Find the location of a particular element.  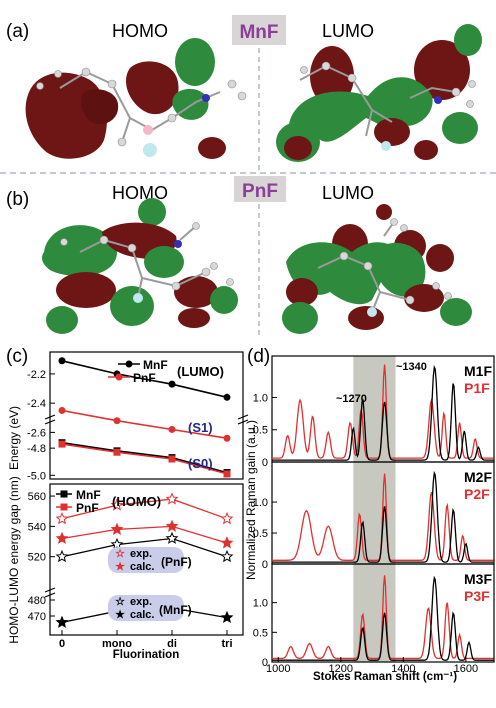

c-upper-ylabel: Energy (eV) is located at coordinates (14, 438).